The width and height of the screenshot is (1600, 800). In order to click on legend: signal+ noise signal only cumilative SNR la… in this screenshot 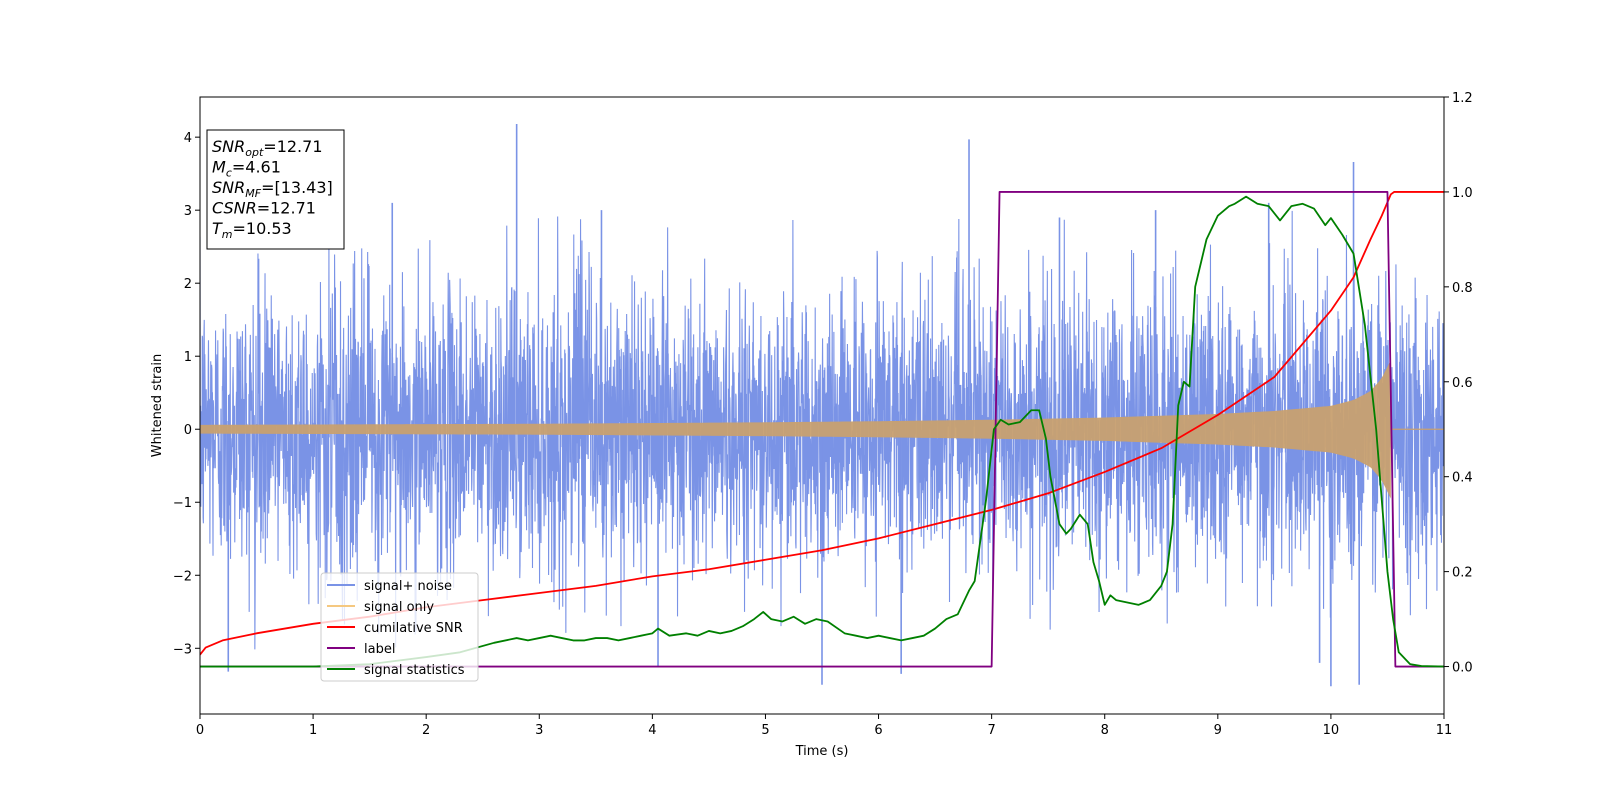, I will do `click(399, 627)`.